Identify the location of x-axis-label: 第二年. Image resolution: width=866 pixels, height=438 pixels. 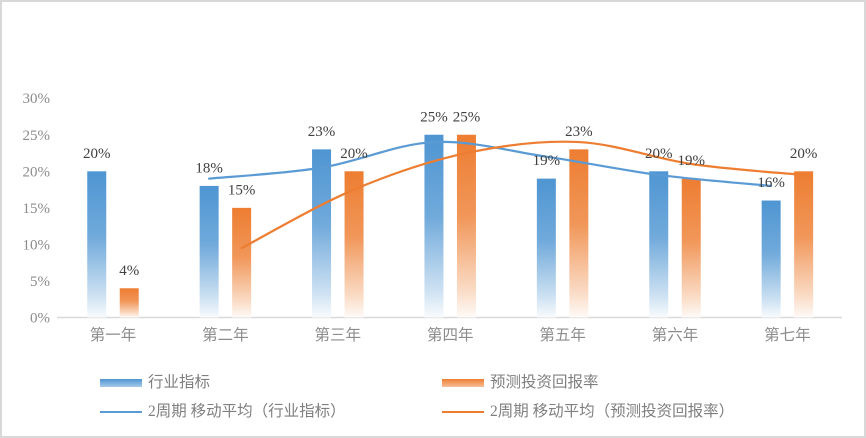
(225, 335).